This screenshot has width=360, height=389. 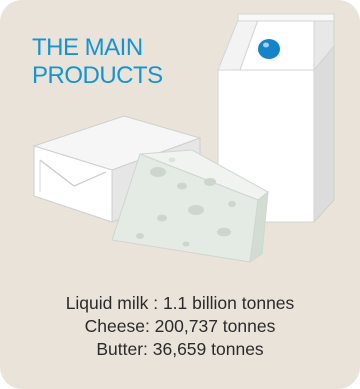 What do you see at coordinates (97, 75) in the screenshot?
I see `title-line-2: PRODUCTS` at bounding box center [97, 75].